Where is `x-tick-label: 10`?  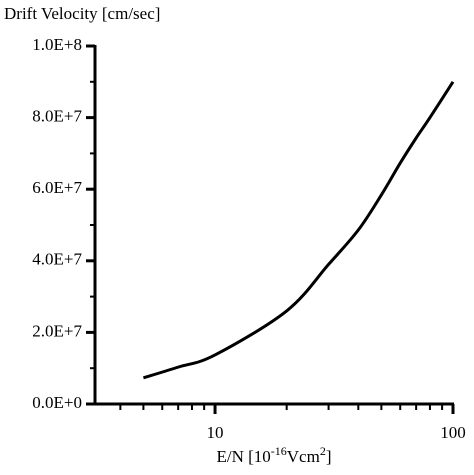
x-tick-label: 10 is located at coordinates (215, 432).